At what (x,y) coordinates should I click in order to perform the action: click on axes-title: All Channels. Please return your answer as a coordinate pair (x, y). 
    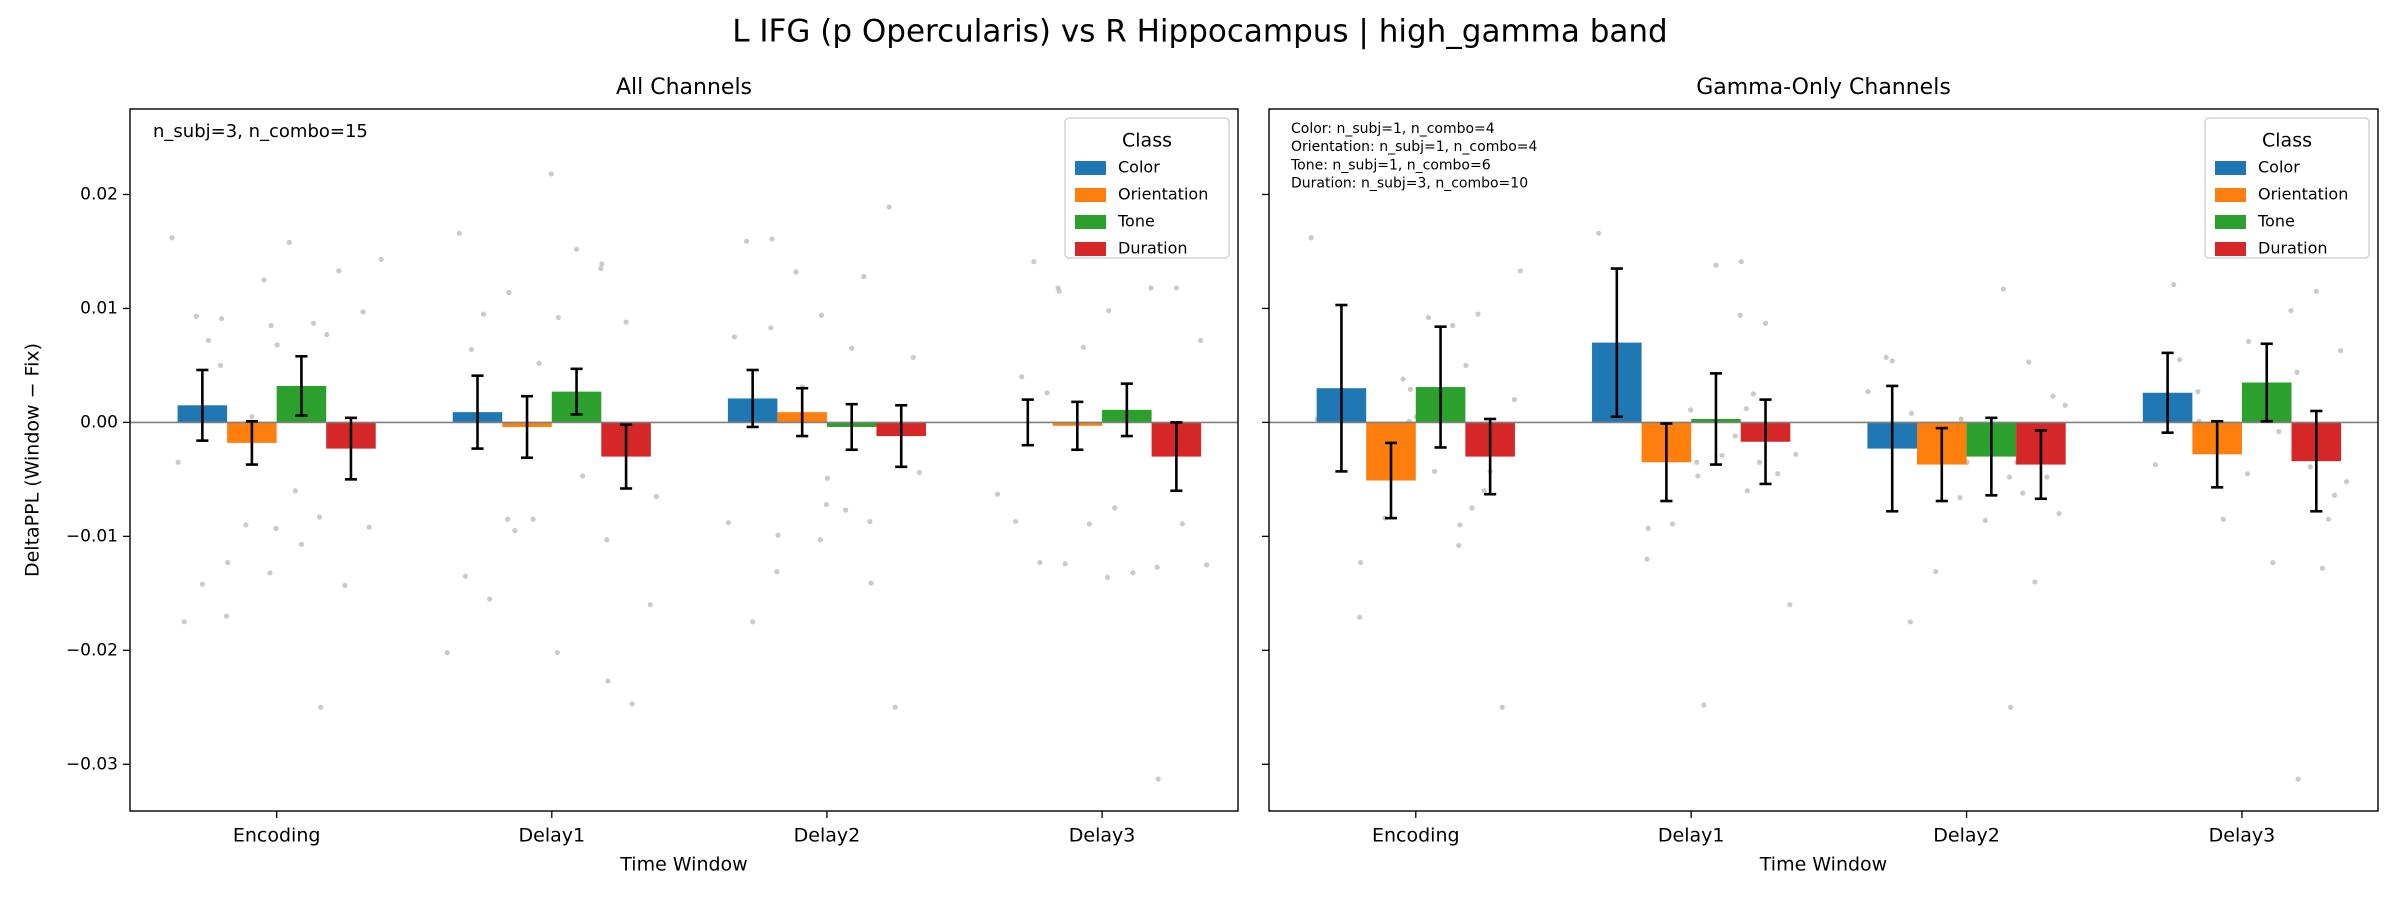
    Looking at the image, I should click on (684, 87).